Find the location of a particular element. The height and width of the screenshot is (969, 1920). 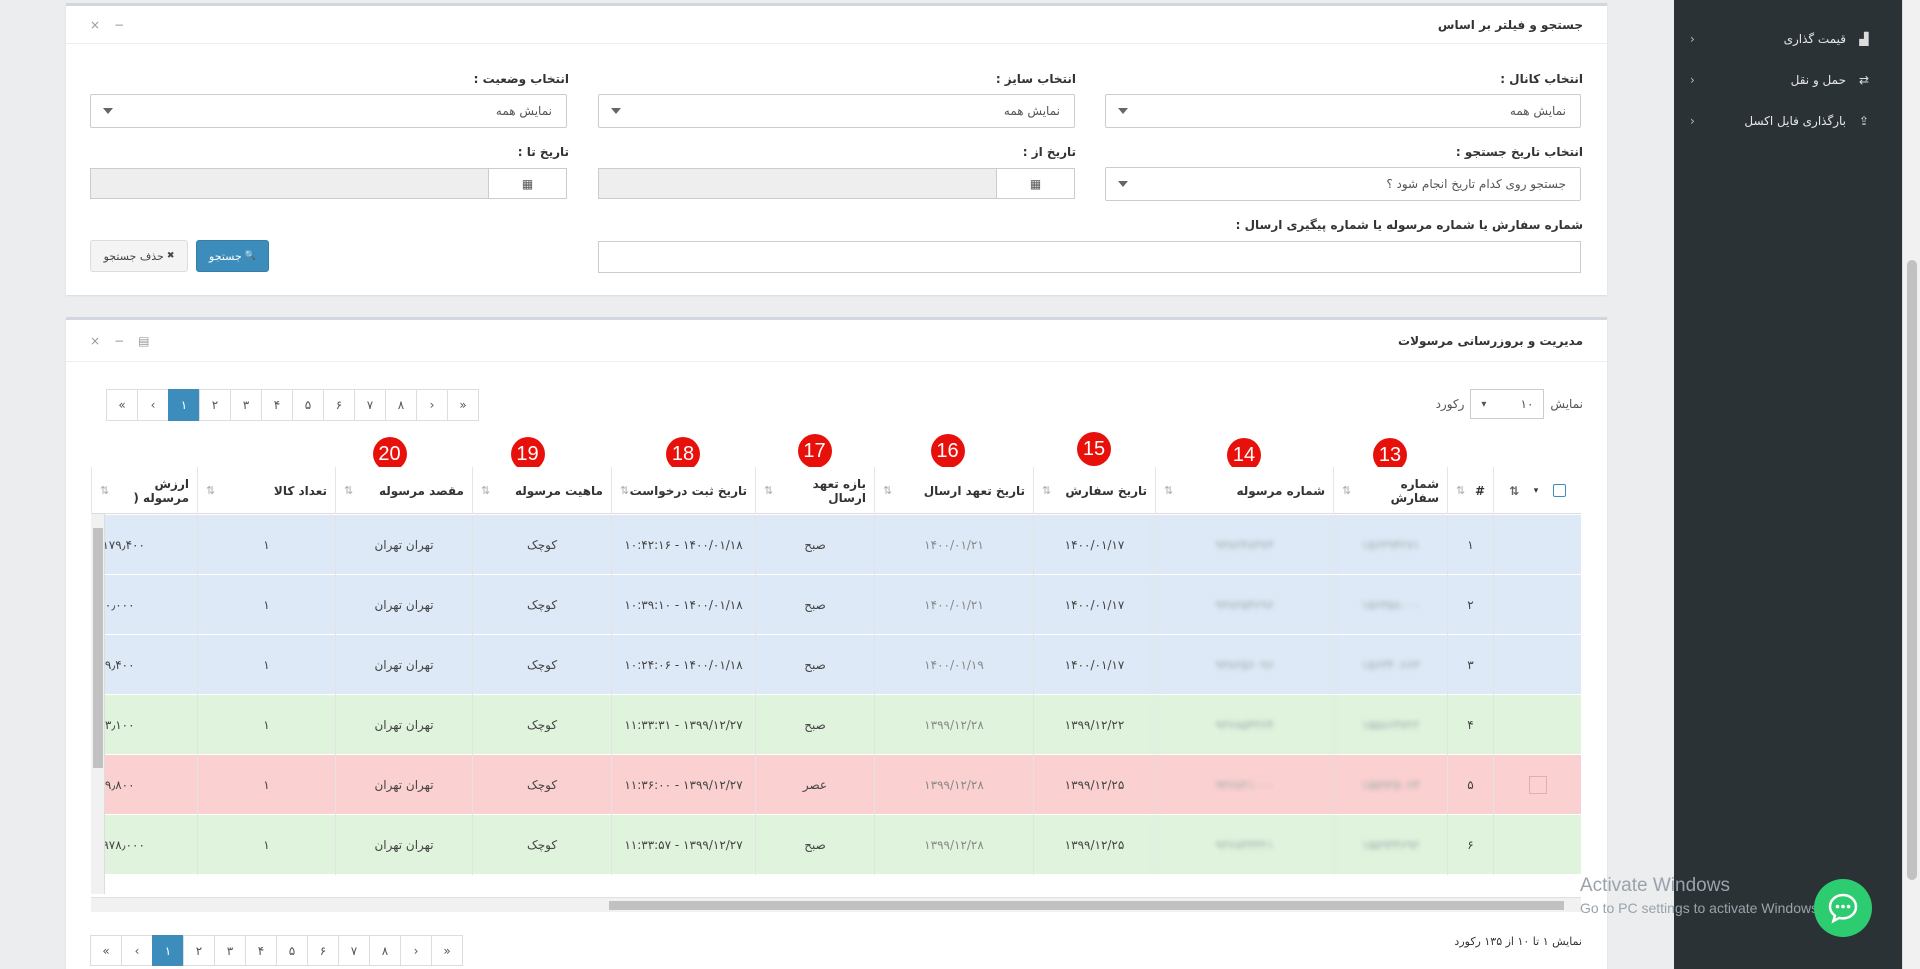

size-select: نمایش همه is located at coordinates (836, 111).